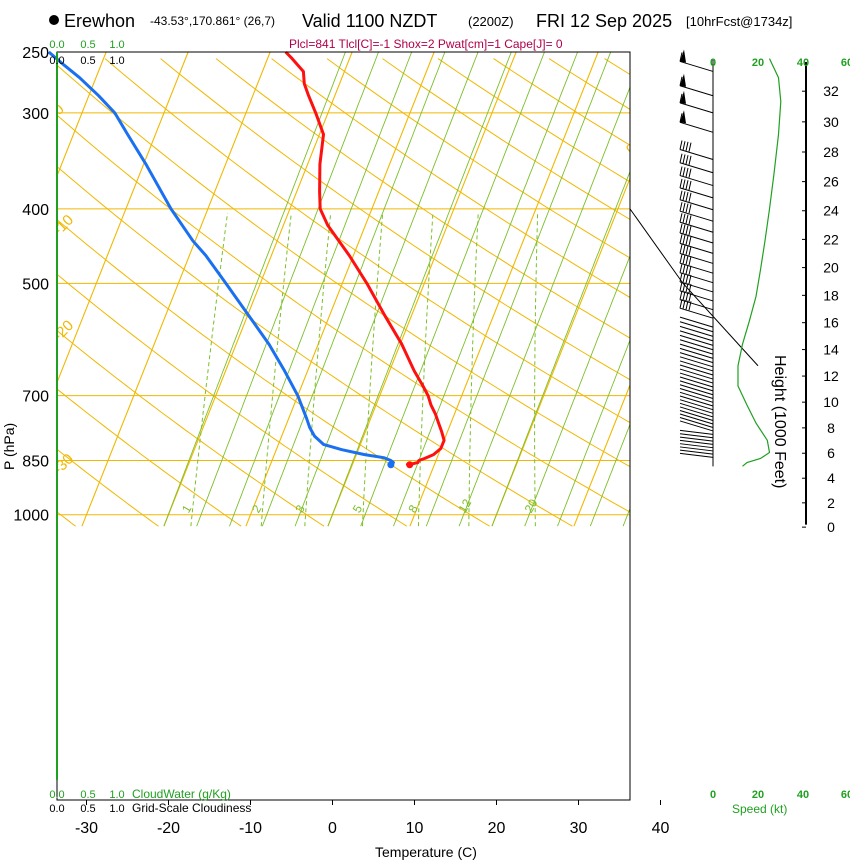 The height and width of the screenshot is (860, 850). I want to click on speed-tick-bottom: 40, so click(803, 795).